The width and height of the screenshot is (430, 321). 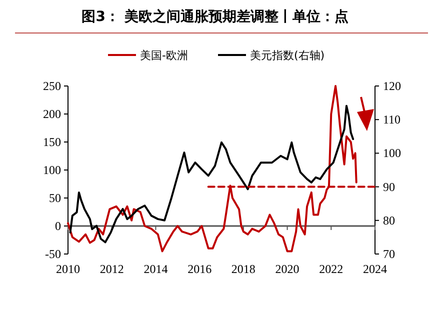 What do you see at coordinates (52, 114) in the screenshot?
I see `y-tick-label: 200` at bounding box center [52, 114].